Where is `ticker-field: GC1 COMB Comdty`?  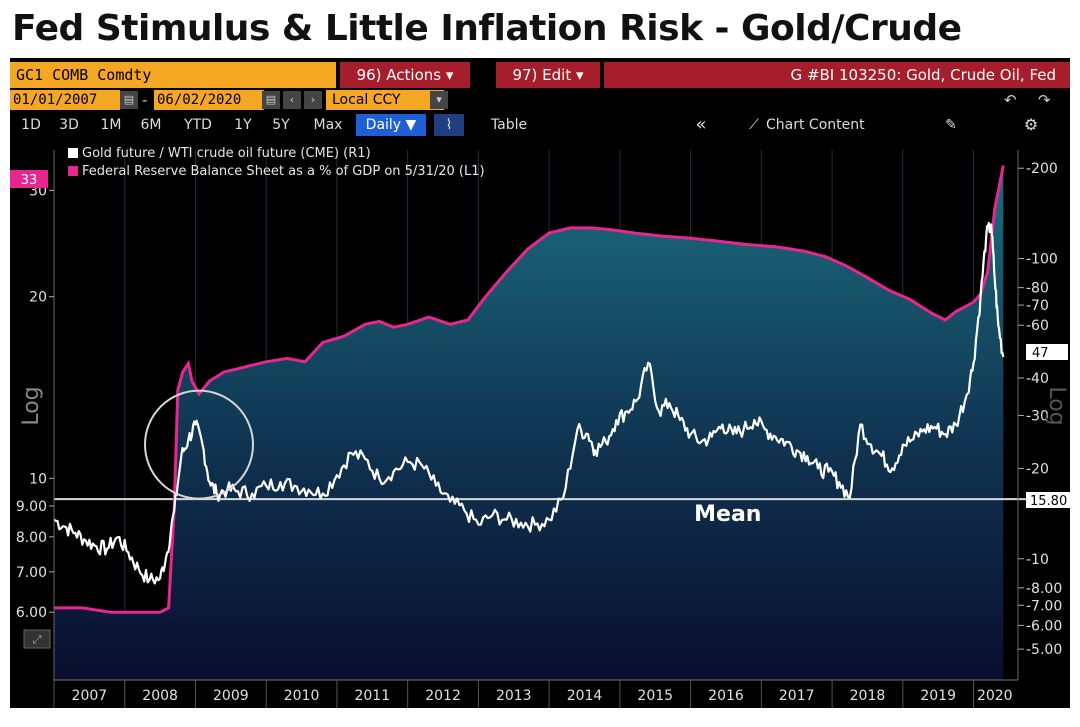
ticker-field: GC1 COMB Comdty is located at coordinates (173, 75).